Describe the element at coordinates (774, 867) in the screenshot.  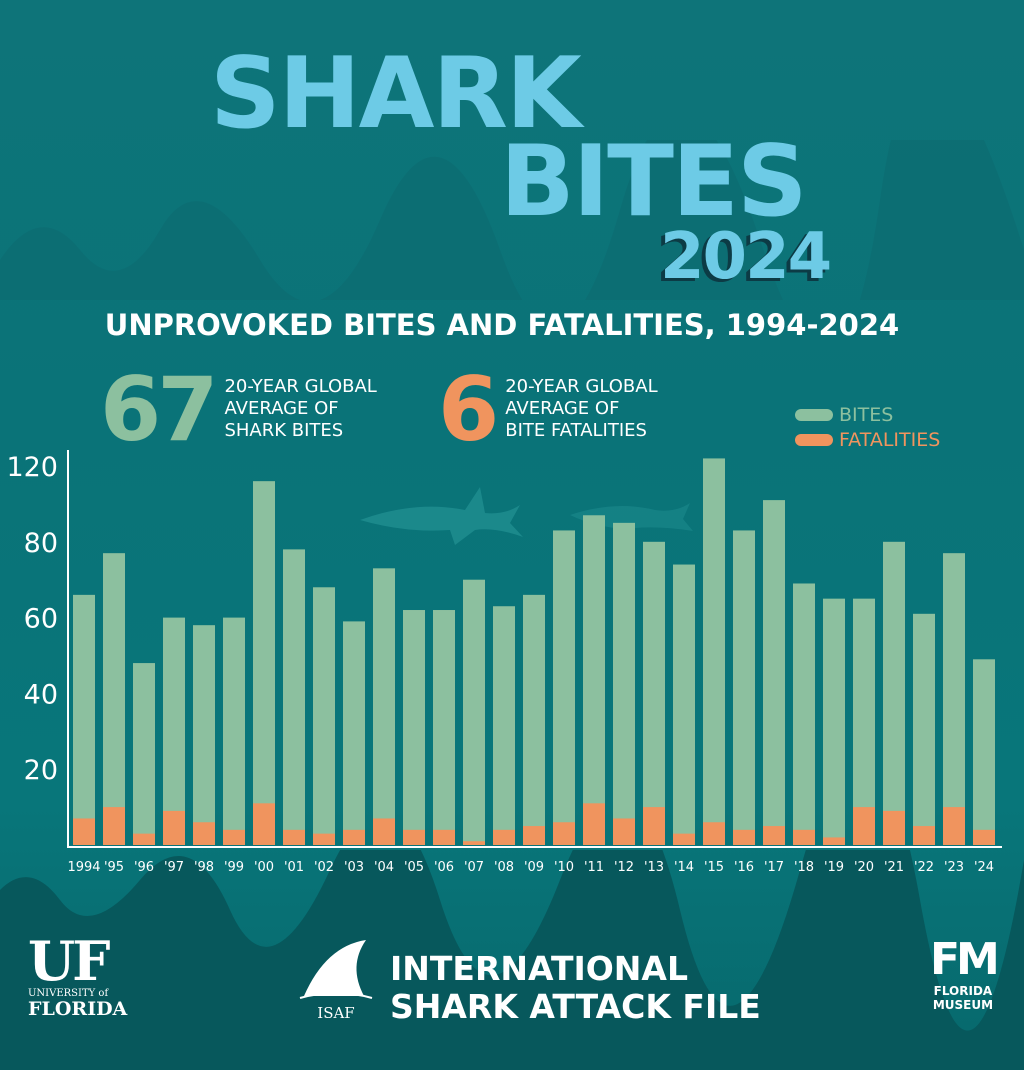
I see `x-tick-label: '17` at that location.